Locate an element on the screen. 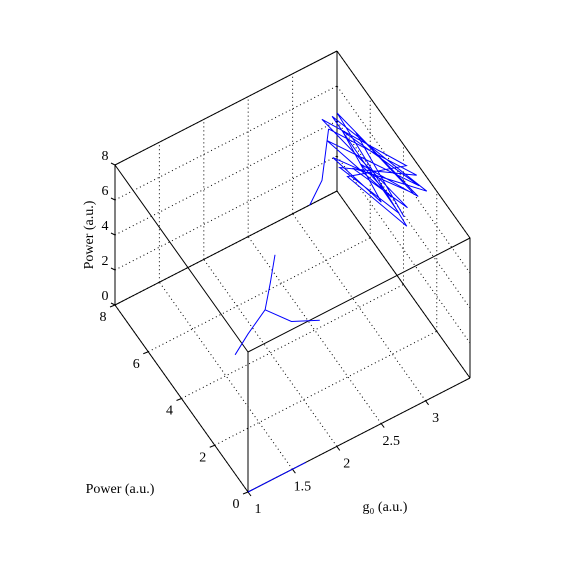 This screenshot has height=572, width=567. y-tick-label: 0 is located at coordinates (236, 504).